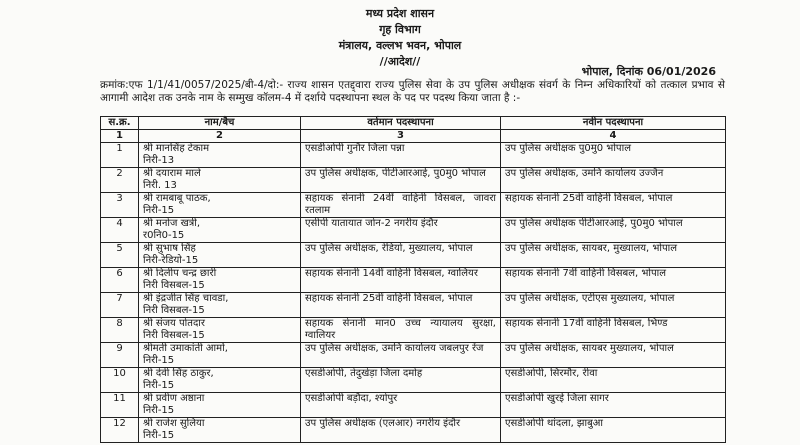 The width and height of the screenshot is (800, 445). Describe the element at coordinates (400, 45) in the screenshot. I see `address: मंत्रालय, वल्लभ भवन, भोपाल` at that location.